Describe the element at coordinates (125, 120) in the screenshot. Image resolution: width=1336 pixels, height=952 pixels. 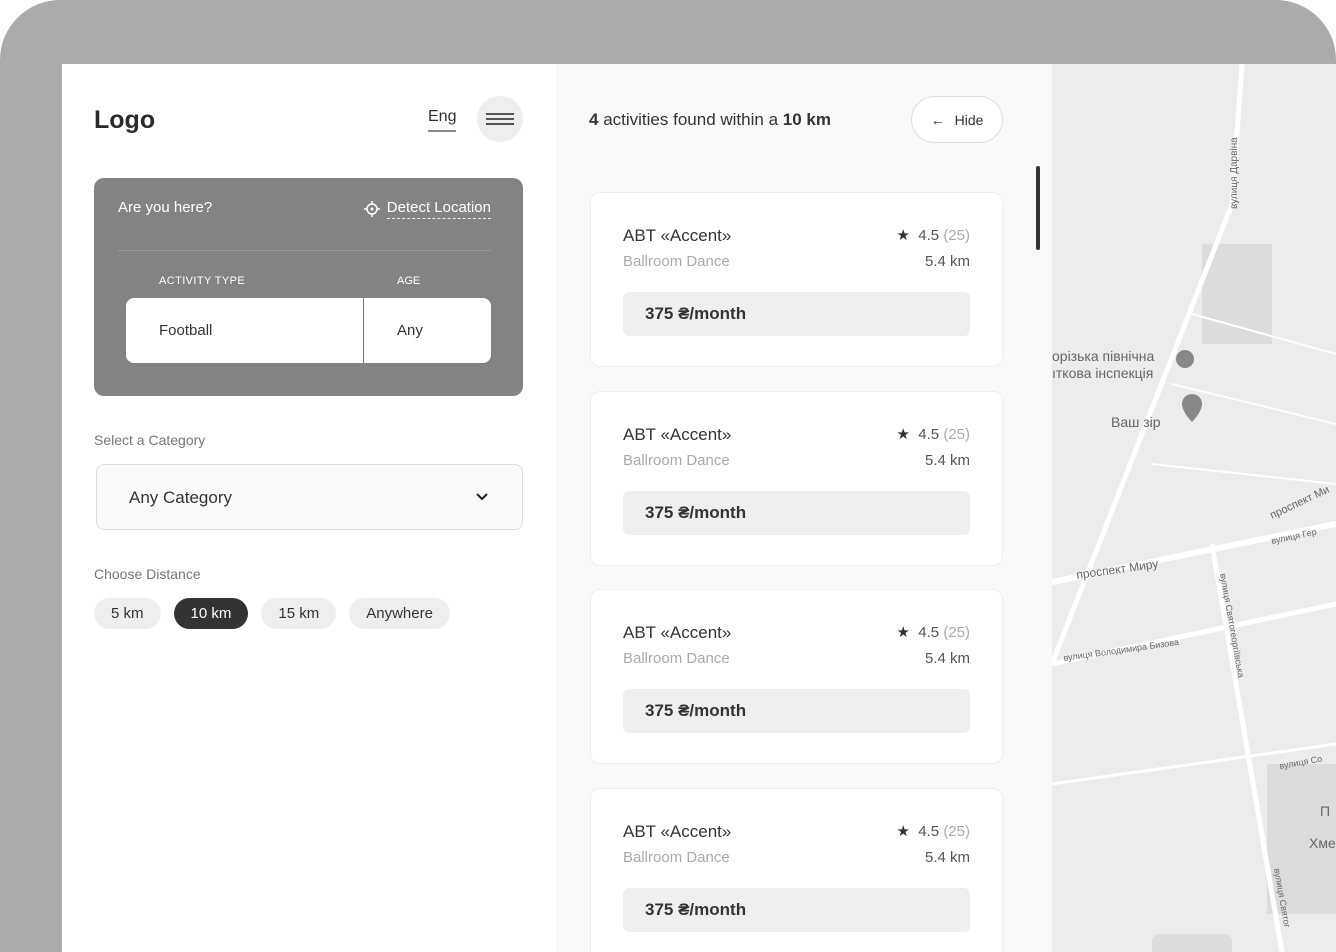
I see `logo: Logo` at that location.